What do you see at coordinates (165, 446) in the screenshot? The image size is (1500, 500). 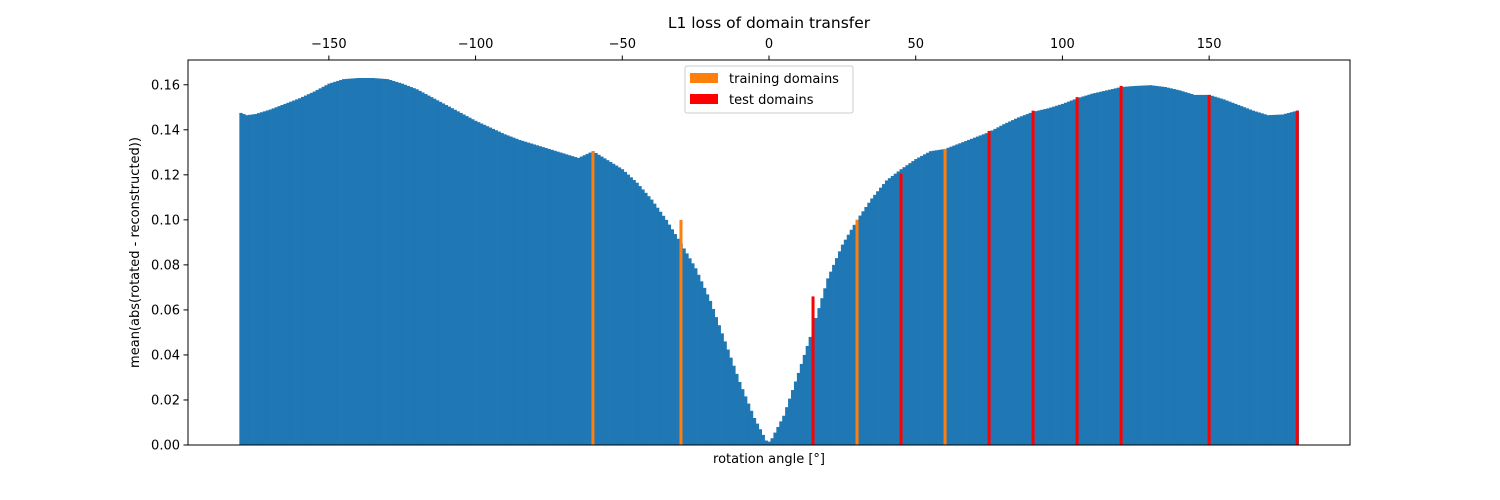 I see `y-tick-label: 0.00` at bounding box center [165, 446].